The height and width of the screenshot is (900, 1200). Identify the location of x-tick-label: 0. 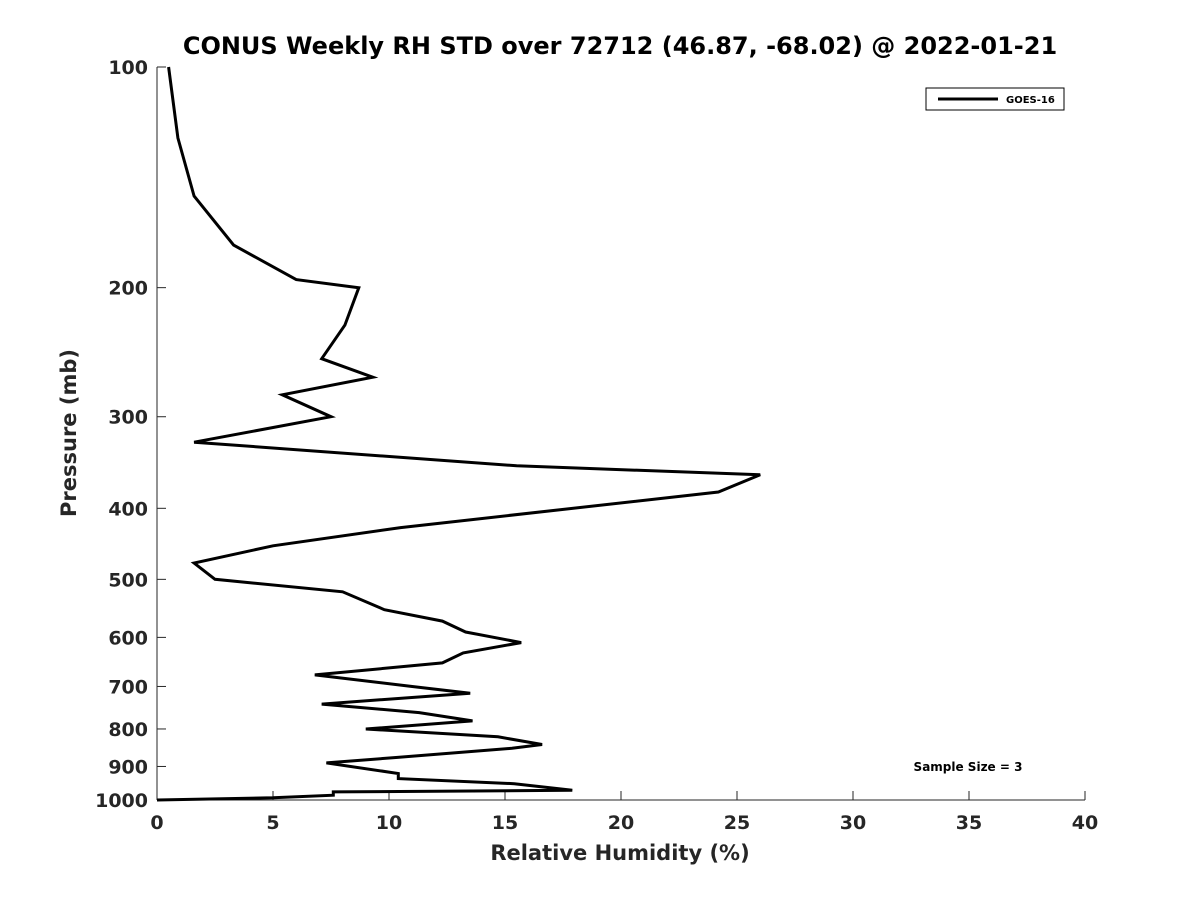
(156, 823).